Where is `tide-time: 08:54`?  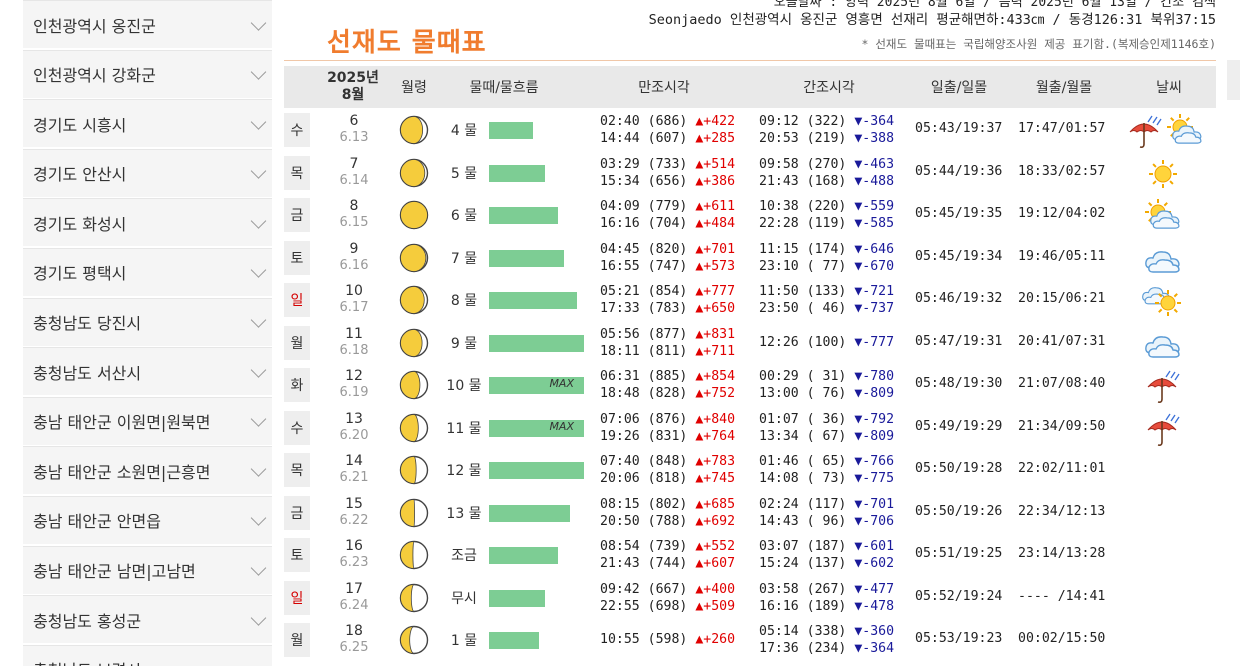
tide-time: 08:54 is located at coordinates (620, 546).